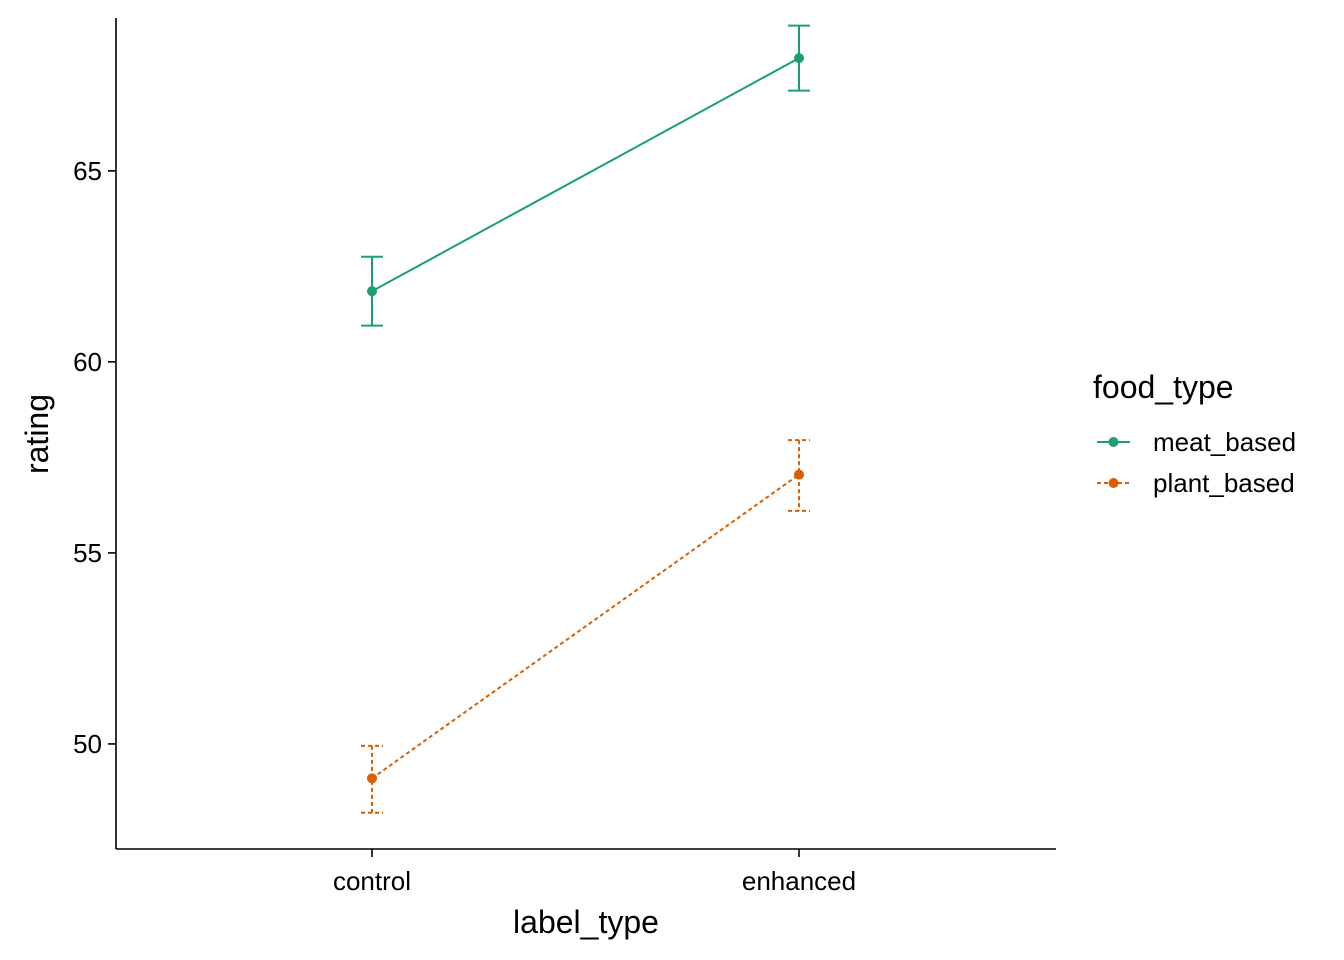  Describe the element at coordinates (1163, 387) in the screenshot. I see `legend-title: food_type` at that location.